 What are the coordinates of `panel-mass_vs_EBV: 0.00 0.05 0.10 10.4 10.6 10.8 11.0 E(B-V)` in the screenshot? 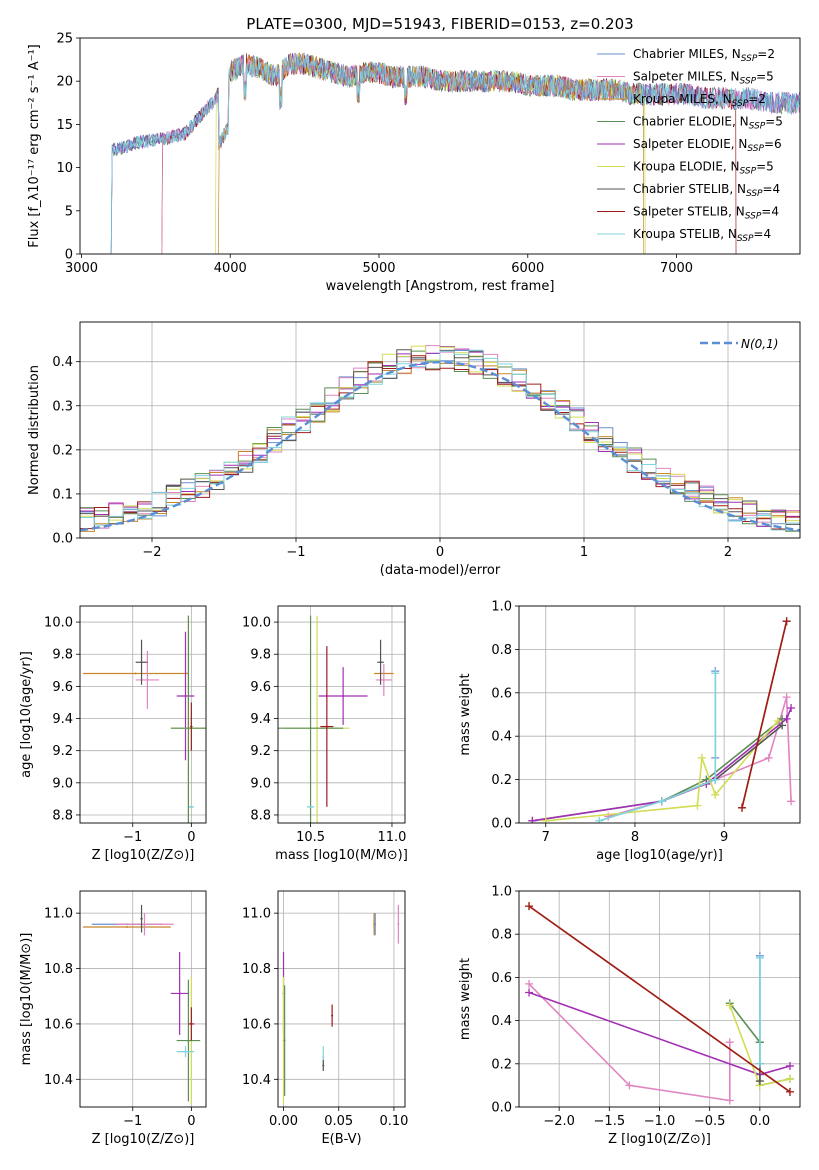 It's located at (325, 1018).